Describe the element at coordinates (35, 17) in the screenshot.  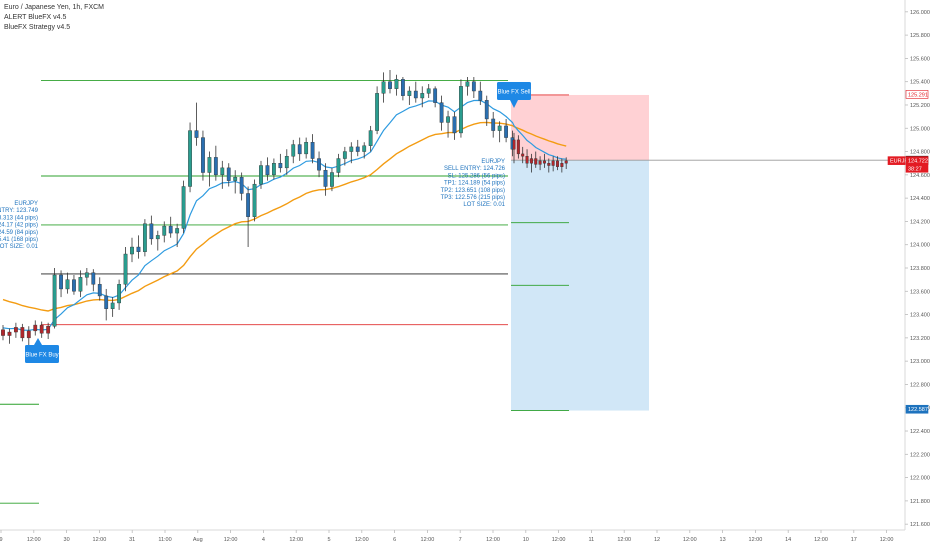
I see `indicator-alert: ALERT BlueFX v4.5` at that location.